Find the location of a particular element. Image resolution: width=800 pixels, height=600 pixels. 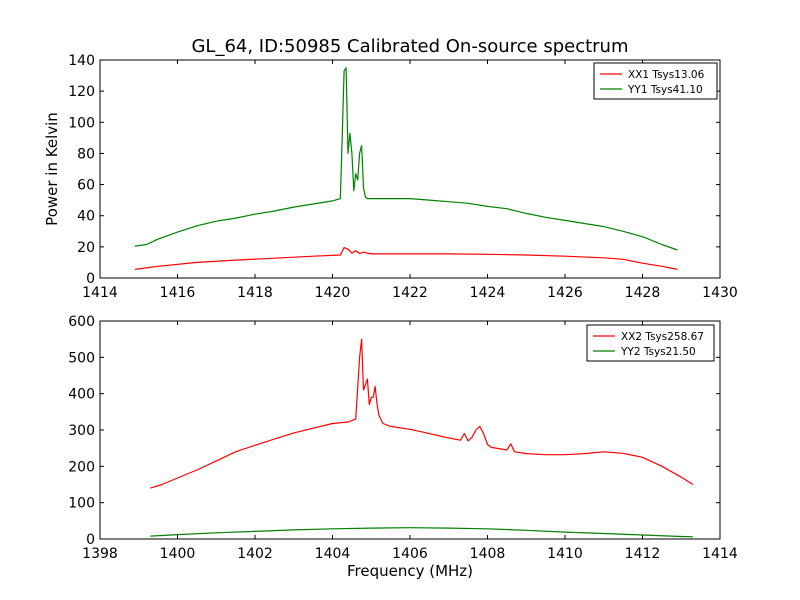

y-tick-label: 80 is located at coordinates (86, 154).